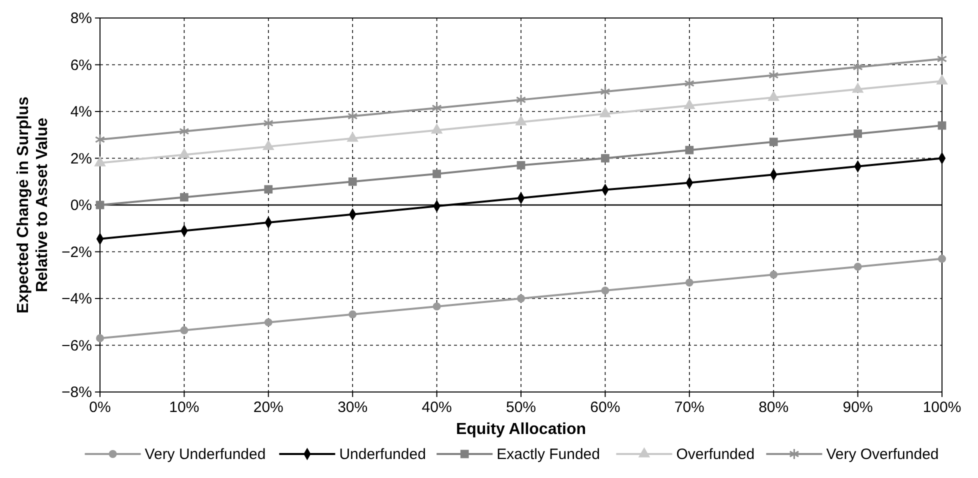 The width and height of the screenshot is (978, 478). I want to click on x-tick-label: 50%, so click(521, 407).